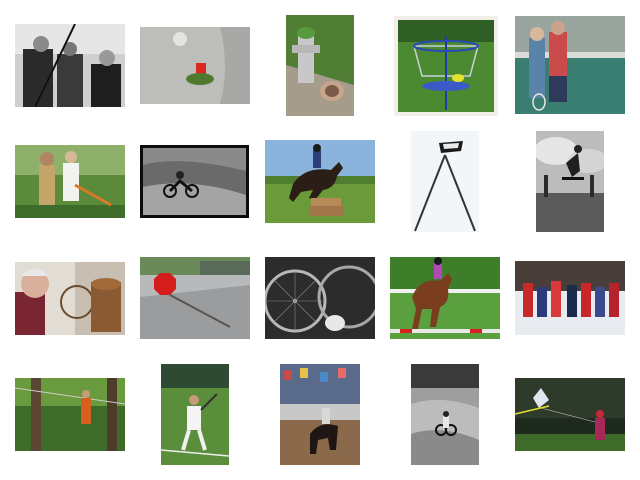 The width and height of the screenshot is (640, 480). I want to click on thumb-skateboarder-bw, so click(570, 181).